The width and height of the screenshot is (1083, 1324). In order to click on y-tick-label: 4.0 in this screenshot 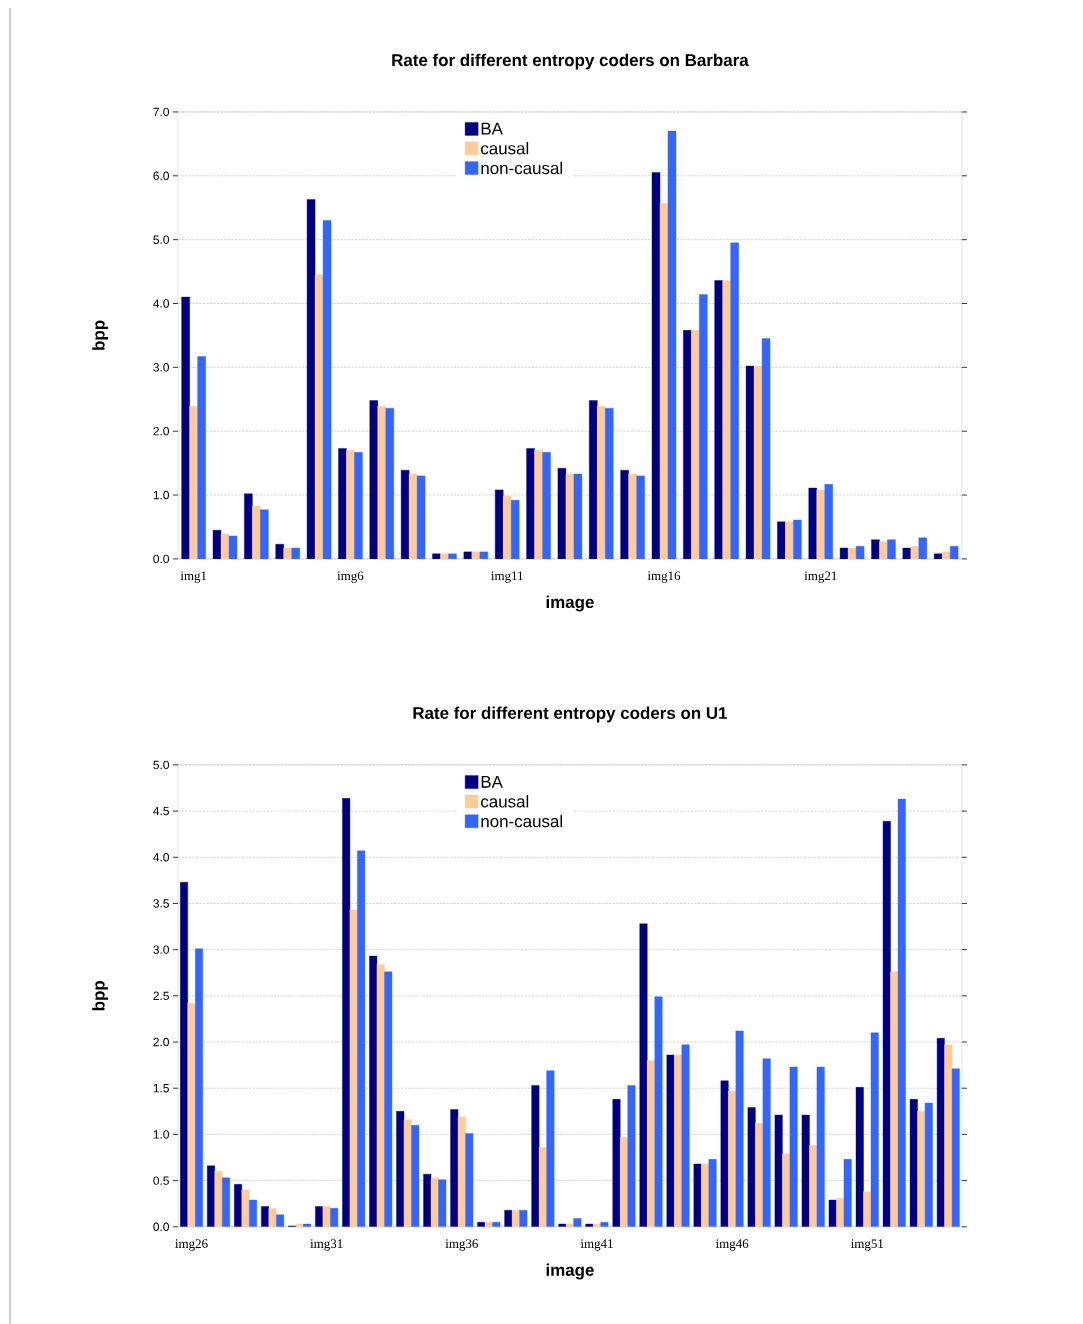, I will do `click(161, 303)`.